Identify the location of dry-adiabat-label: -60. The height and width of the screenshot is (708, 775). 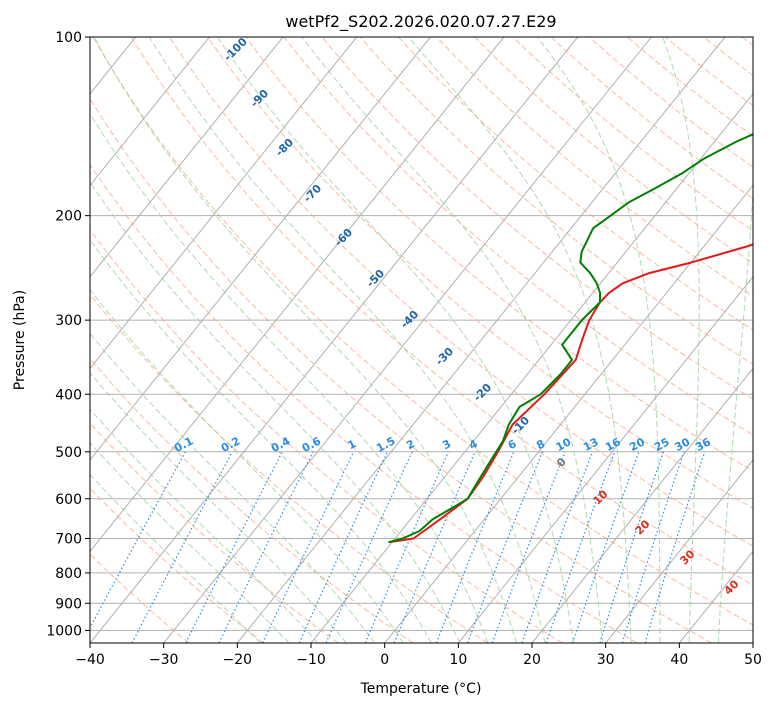
(343, 237).